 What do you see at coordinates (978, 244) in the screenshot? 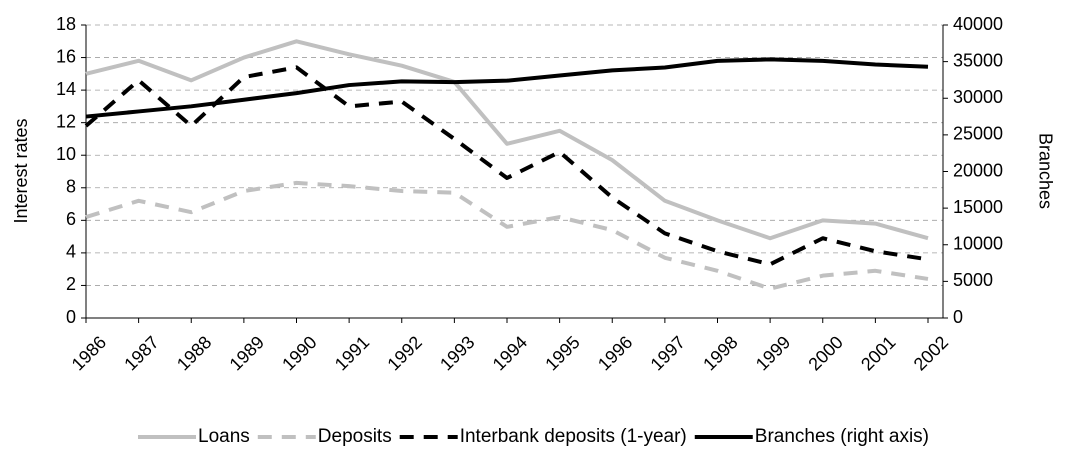
I see `y2-tick-label: 10000` at bounding box center [978, 244].